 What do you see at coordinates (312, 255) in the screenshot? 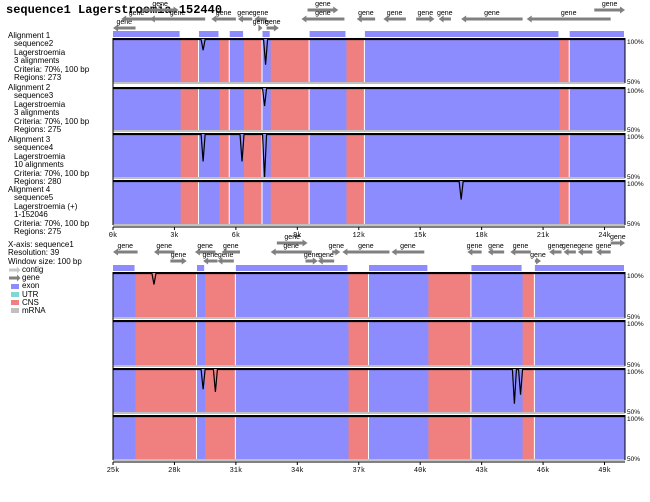
I see `gene-label-10: gene` at bounding box center [312, 255].